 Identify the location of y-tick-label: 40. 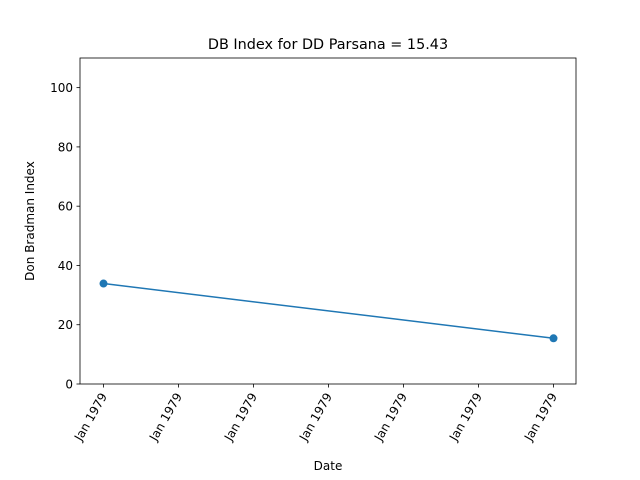
(65, 266).